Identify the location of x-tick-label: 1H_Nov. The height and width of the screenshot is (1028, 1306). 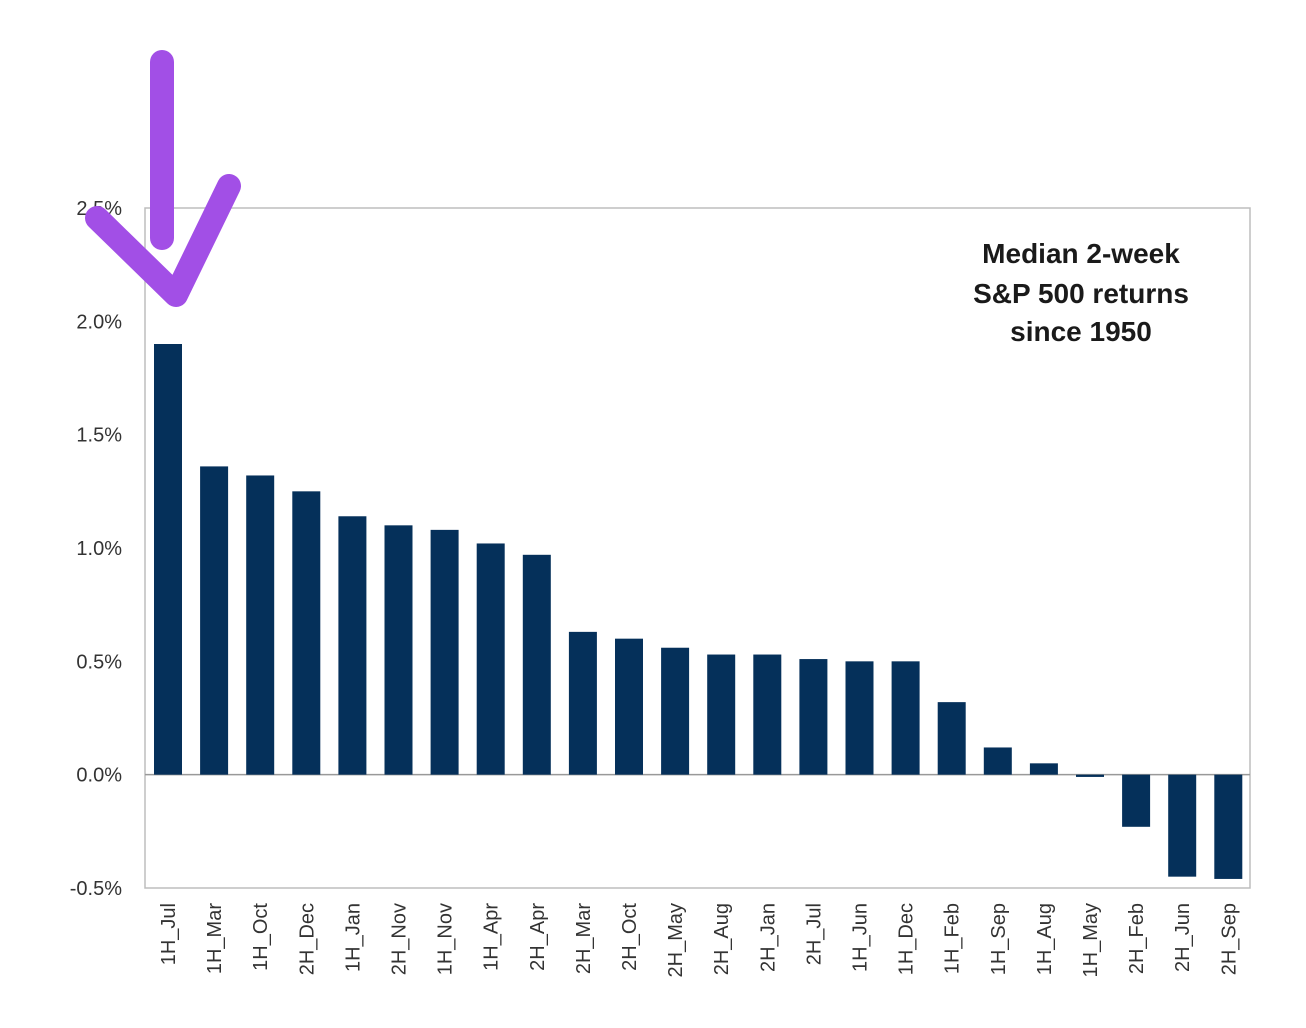
(446, 939).